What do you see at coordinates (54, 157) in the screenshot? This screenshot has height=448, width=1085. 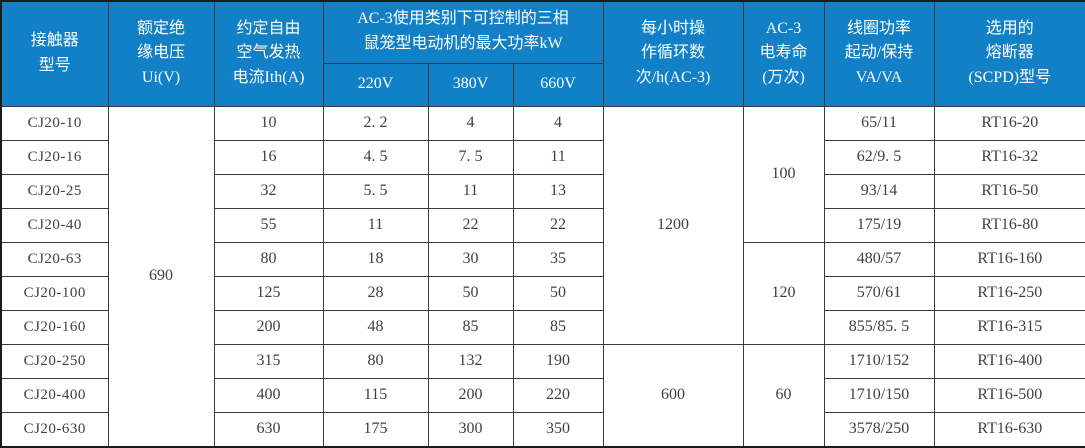 I see `model-cell: CJ20-16` at bounding box center [54, 157].